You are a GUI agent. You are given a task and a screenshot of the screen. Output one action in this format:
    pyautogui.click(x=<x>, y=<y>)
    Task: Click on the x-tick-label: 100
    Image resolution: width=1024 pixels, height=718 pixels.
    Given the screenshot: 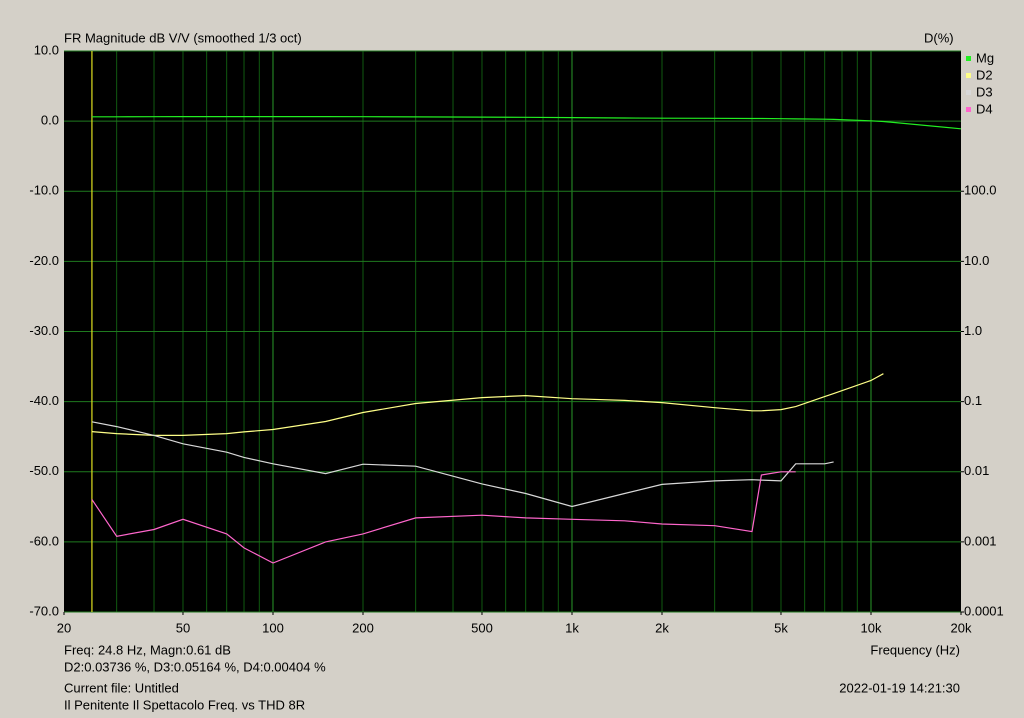 What is the action you would take?
    pyautogui.click(x=273, y=627)
    